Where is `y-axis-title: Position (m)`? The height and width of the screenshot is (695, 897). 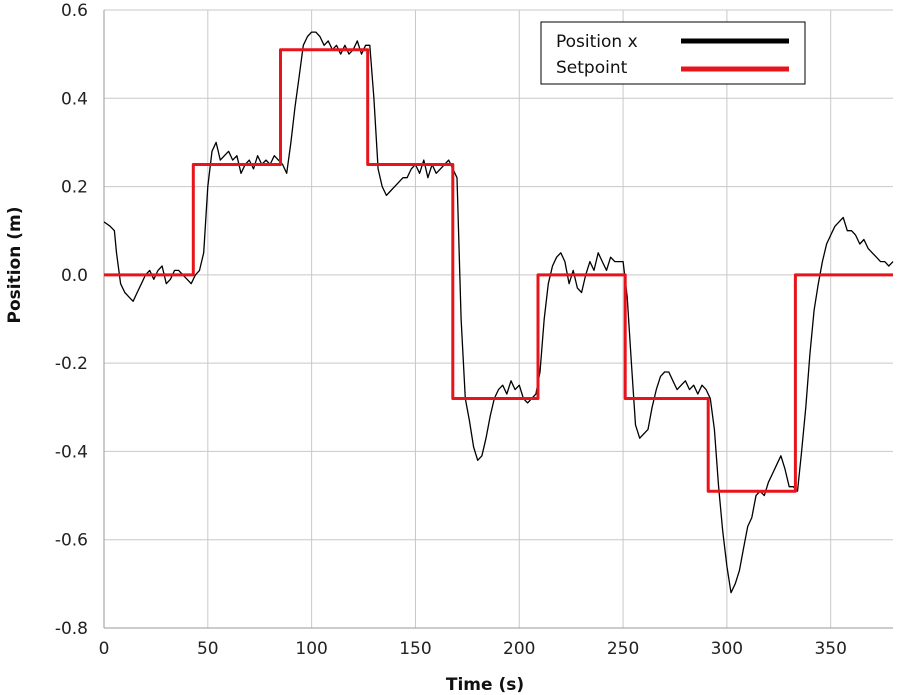 y-axis-title: Position (m) is located at coordinates (15, 265).